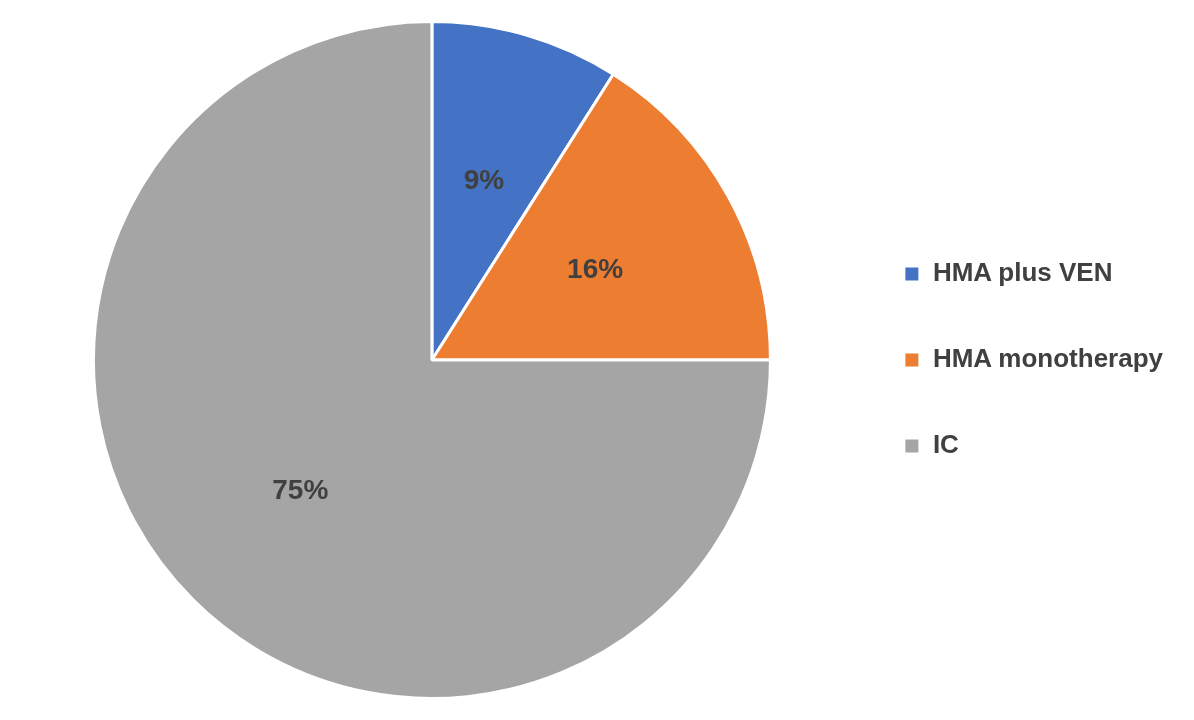 This screenshot has width=1194, height=720. I want to click on legend-label: IC, so click(946, 444).